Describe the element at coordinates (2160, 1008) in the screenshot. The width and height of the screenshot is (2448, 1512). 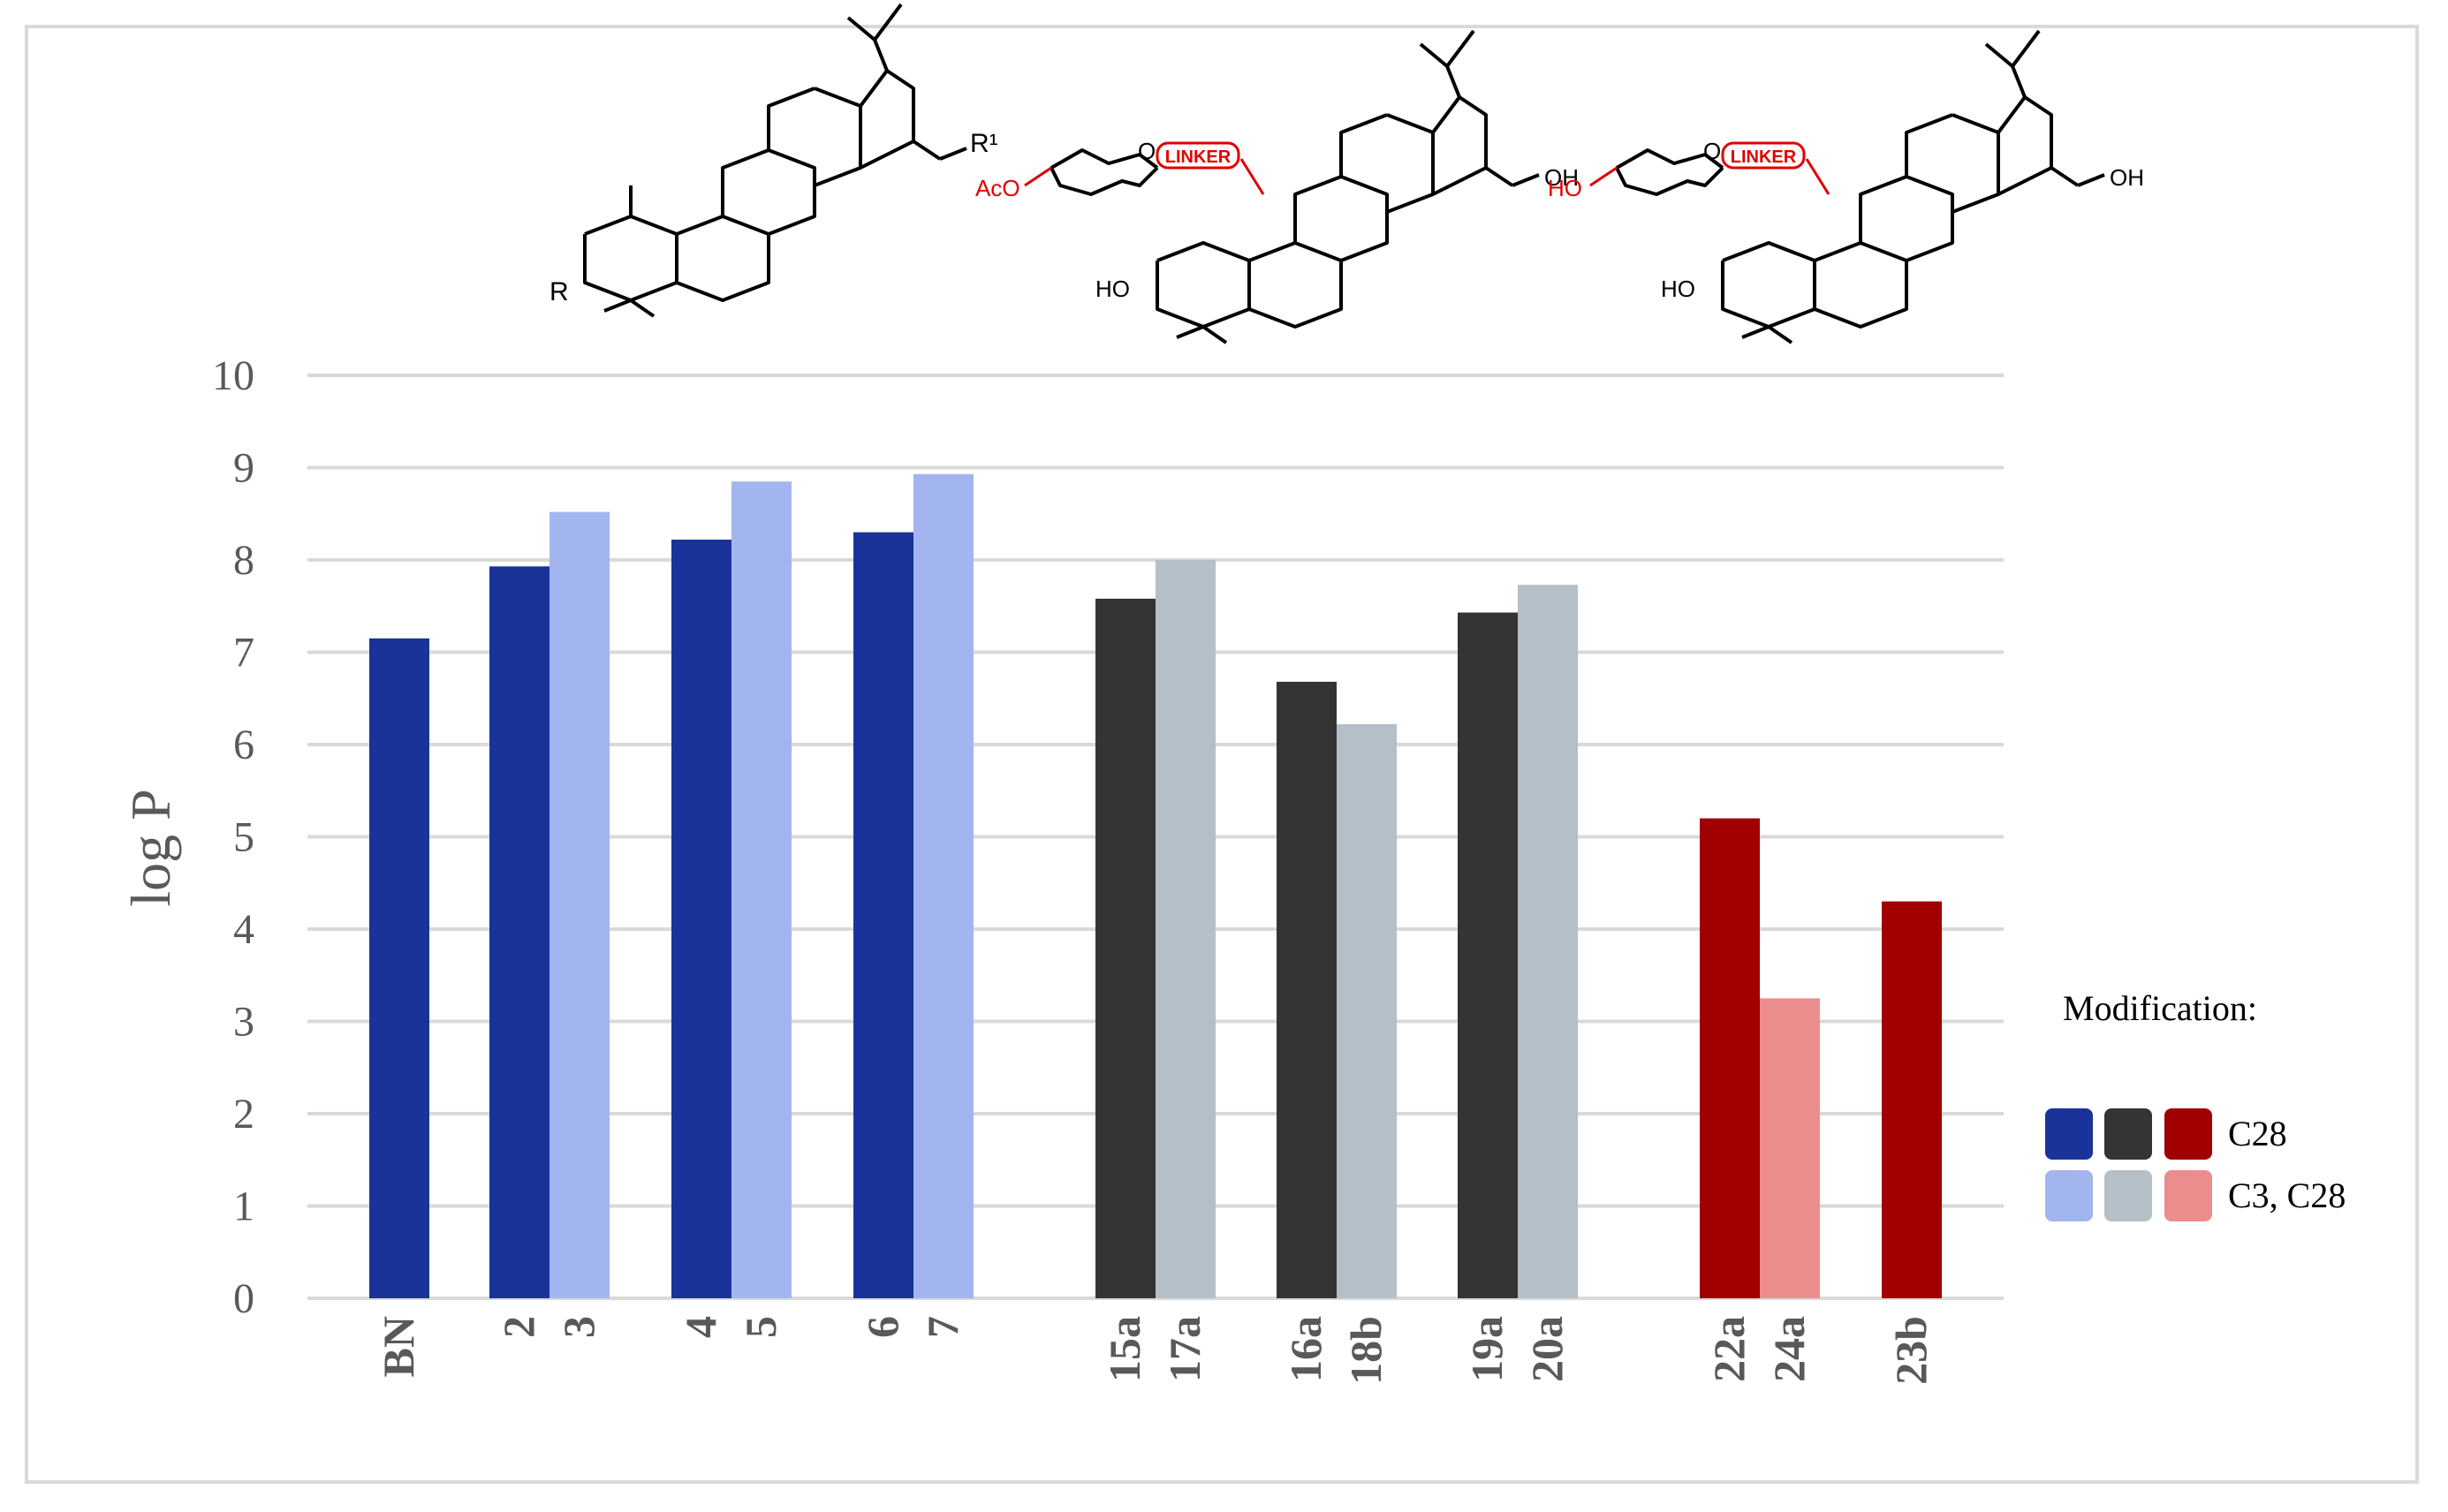
I see `legend-title: Modification:` at that location.